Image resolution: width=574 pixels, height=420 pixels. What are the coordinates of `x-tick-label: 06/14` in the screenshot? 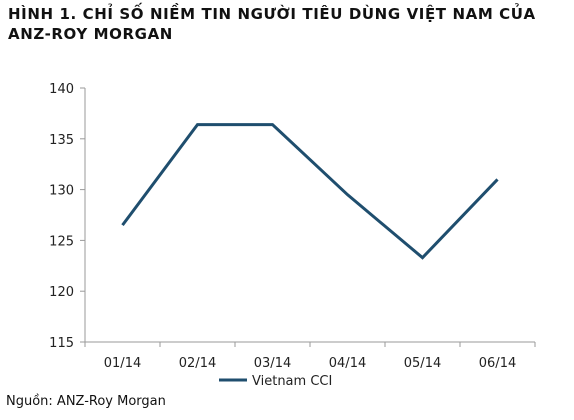 It's located at (497, 363).